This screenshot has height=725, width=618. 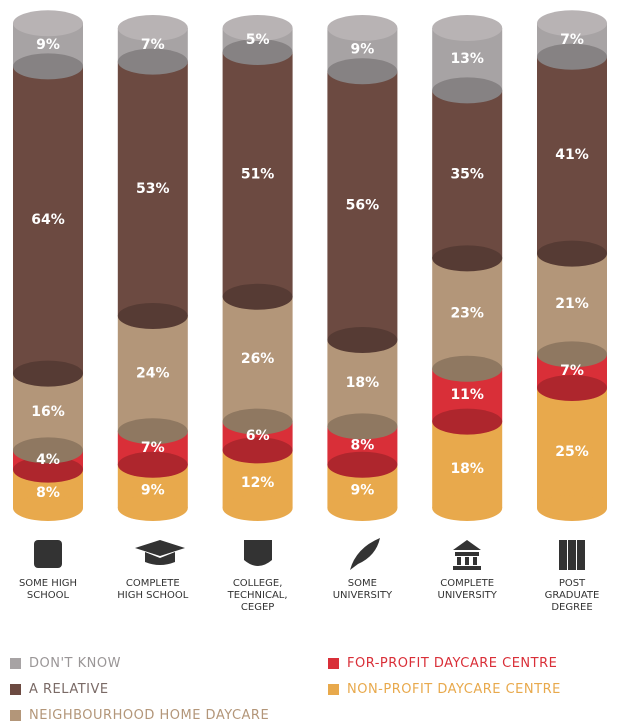 What do you see at coordinates (362, 589) in the screenshot?
I see `category-label: SOME UNIVERSITY` at bounding box center [362, 589].